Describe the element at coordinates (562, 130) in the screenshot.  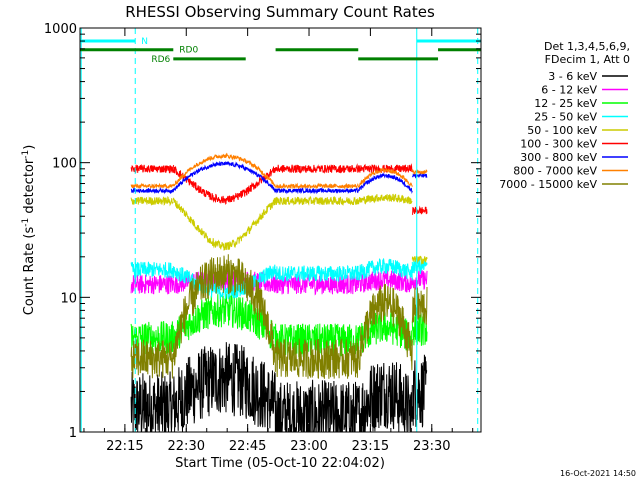
I see `legend-entry-label: 50 - 100 keV` at that location.